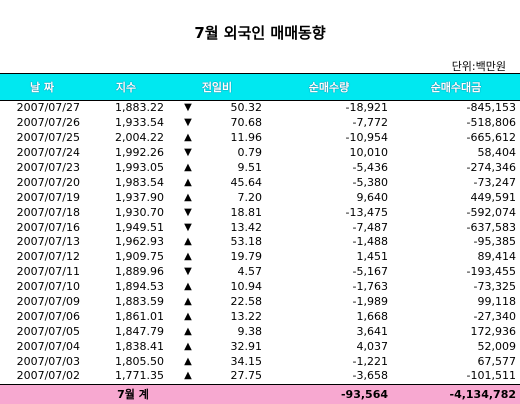 This screenshot has height=404, width=520. I want to click on cell: -274,346, so click(491, 167).